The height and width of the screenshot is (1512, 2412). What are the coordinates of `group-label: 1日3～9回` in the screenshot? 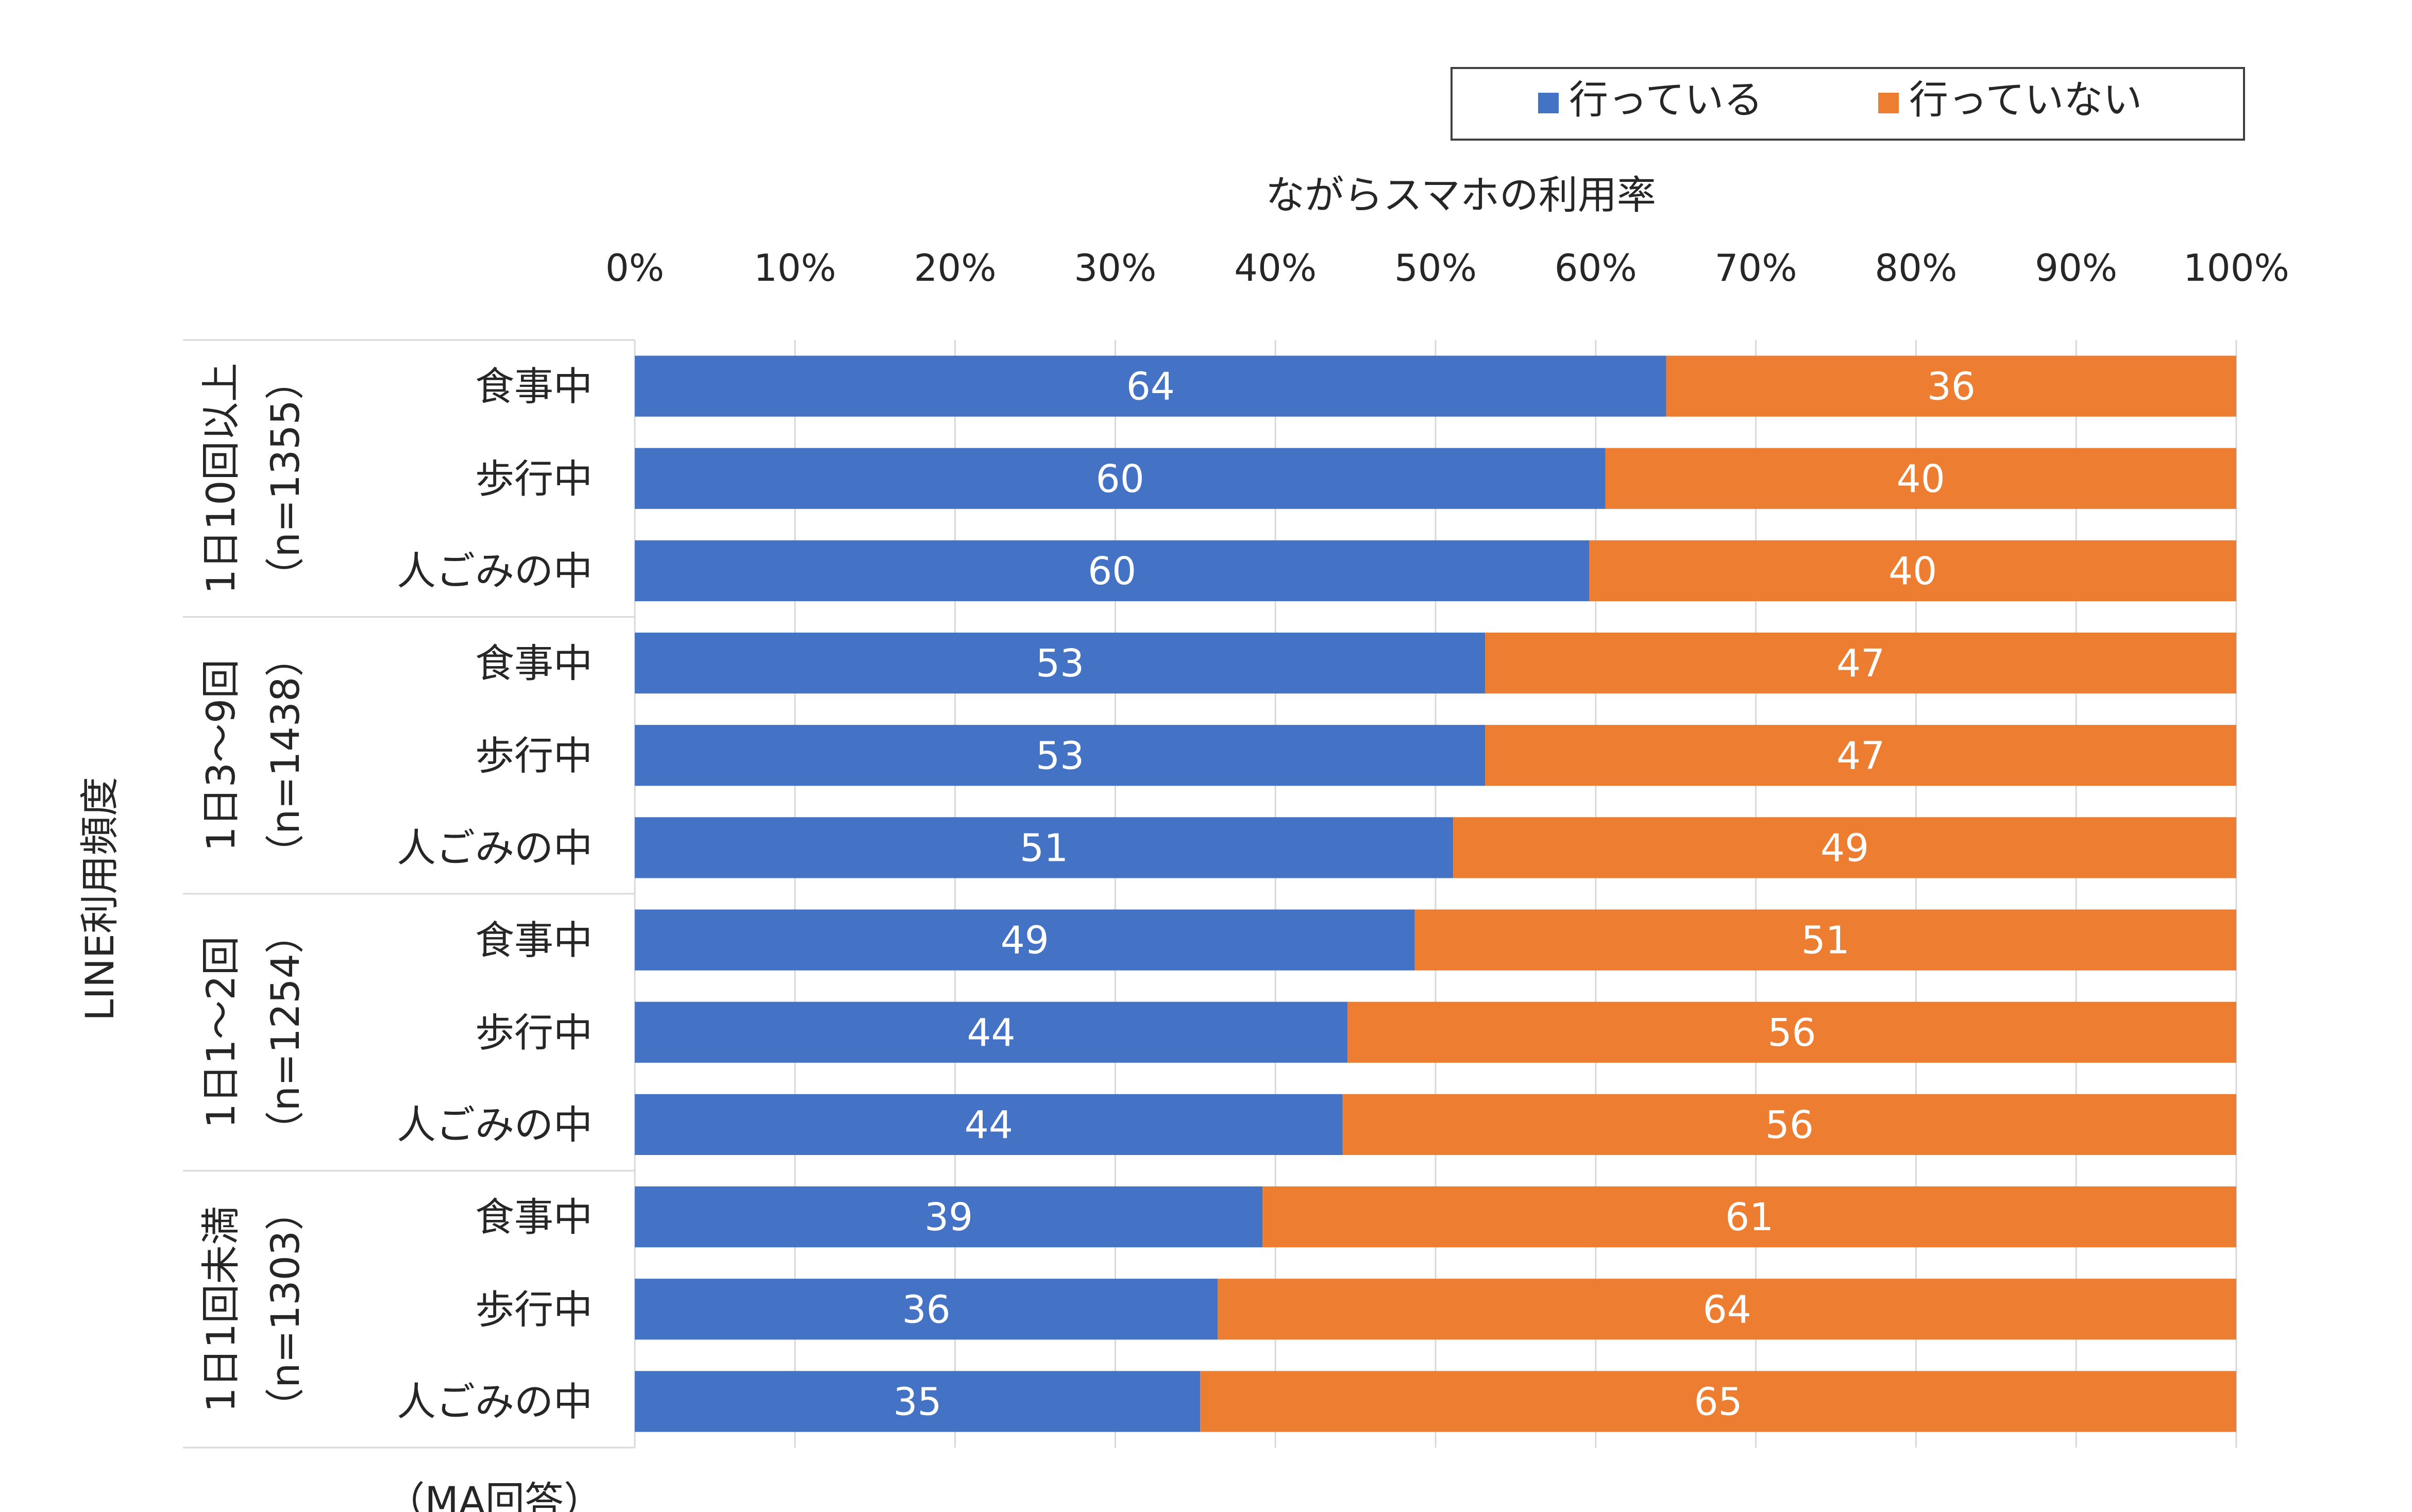 It's located at (221, 755).